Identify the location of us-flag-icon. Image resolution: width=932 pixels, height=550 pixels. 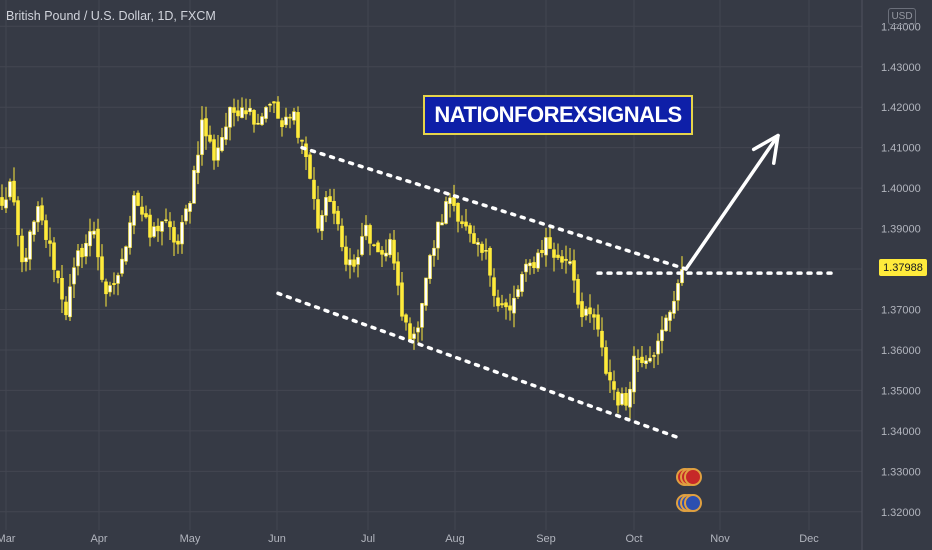
(693, 503).